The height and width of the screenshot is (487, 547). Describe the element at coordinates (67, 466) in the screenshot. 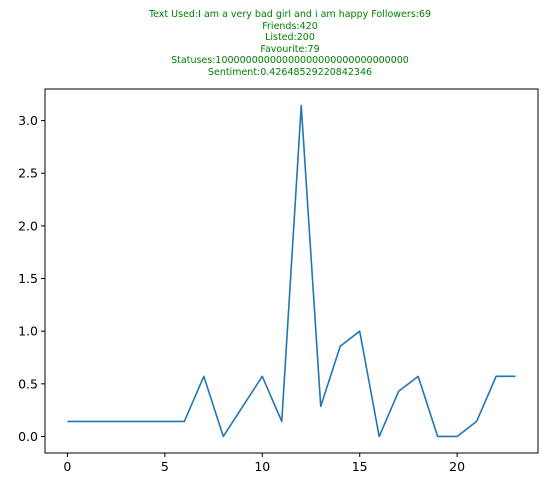

I see `x-tick-label: 0` at that location.